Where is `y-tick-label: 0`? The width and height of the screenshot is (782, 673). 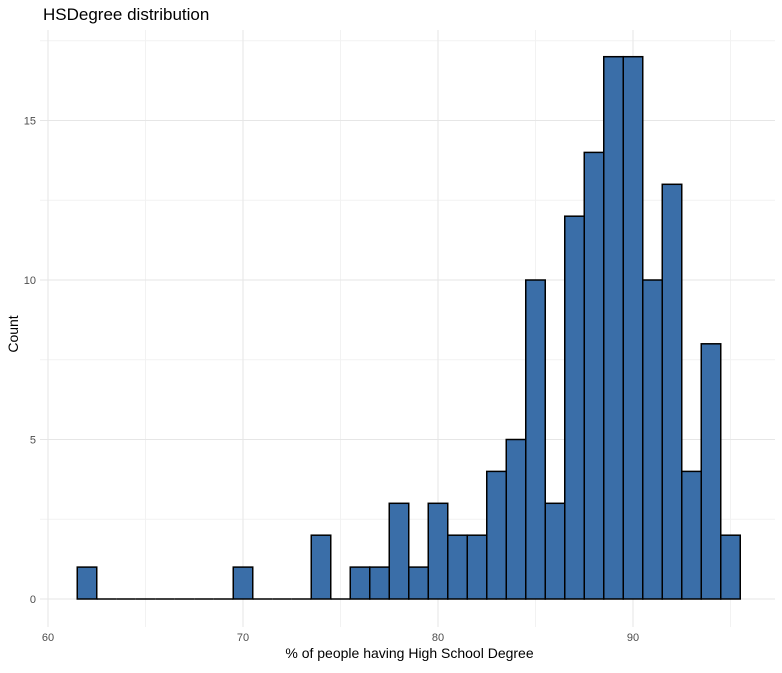 y-tick-label: 0 is located at coordinates (33, 600).